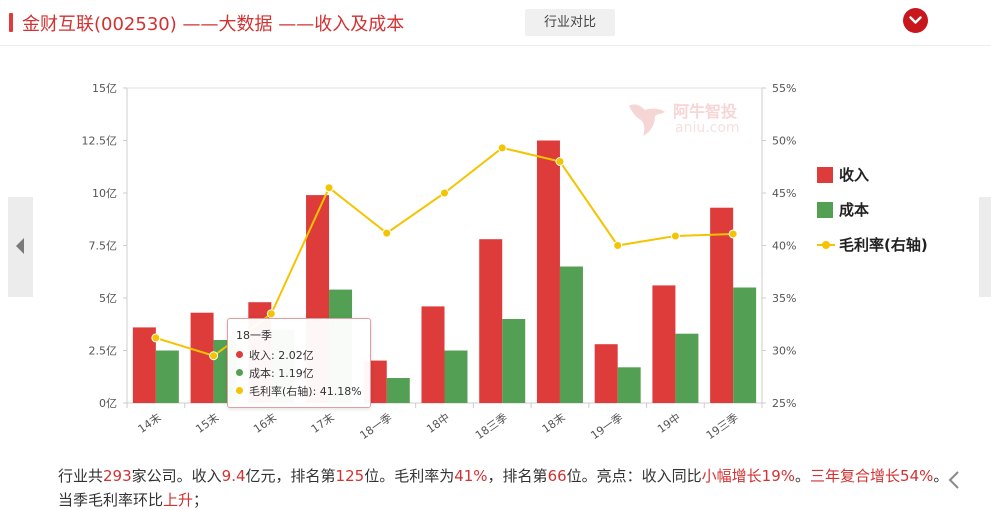 The height and width of the screenshot is (510, 991). Describe the element at coordinates (784, 403) in the screenshot. I see `y-tick-label-right: 25%` at that location.